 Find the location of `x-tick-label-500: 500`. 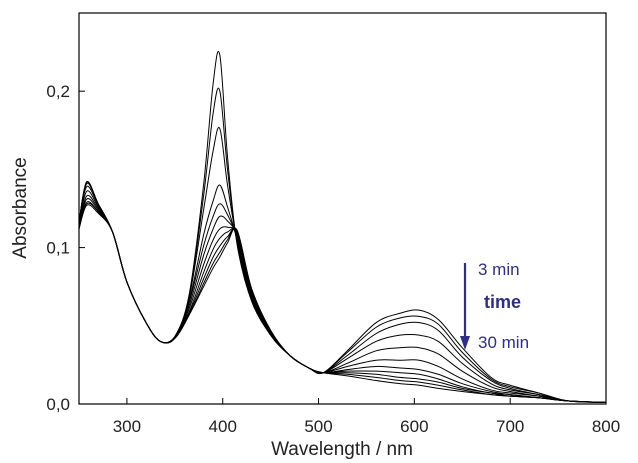

x-tick-label-500: 500 is located at coordinates (318, 426).